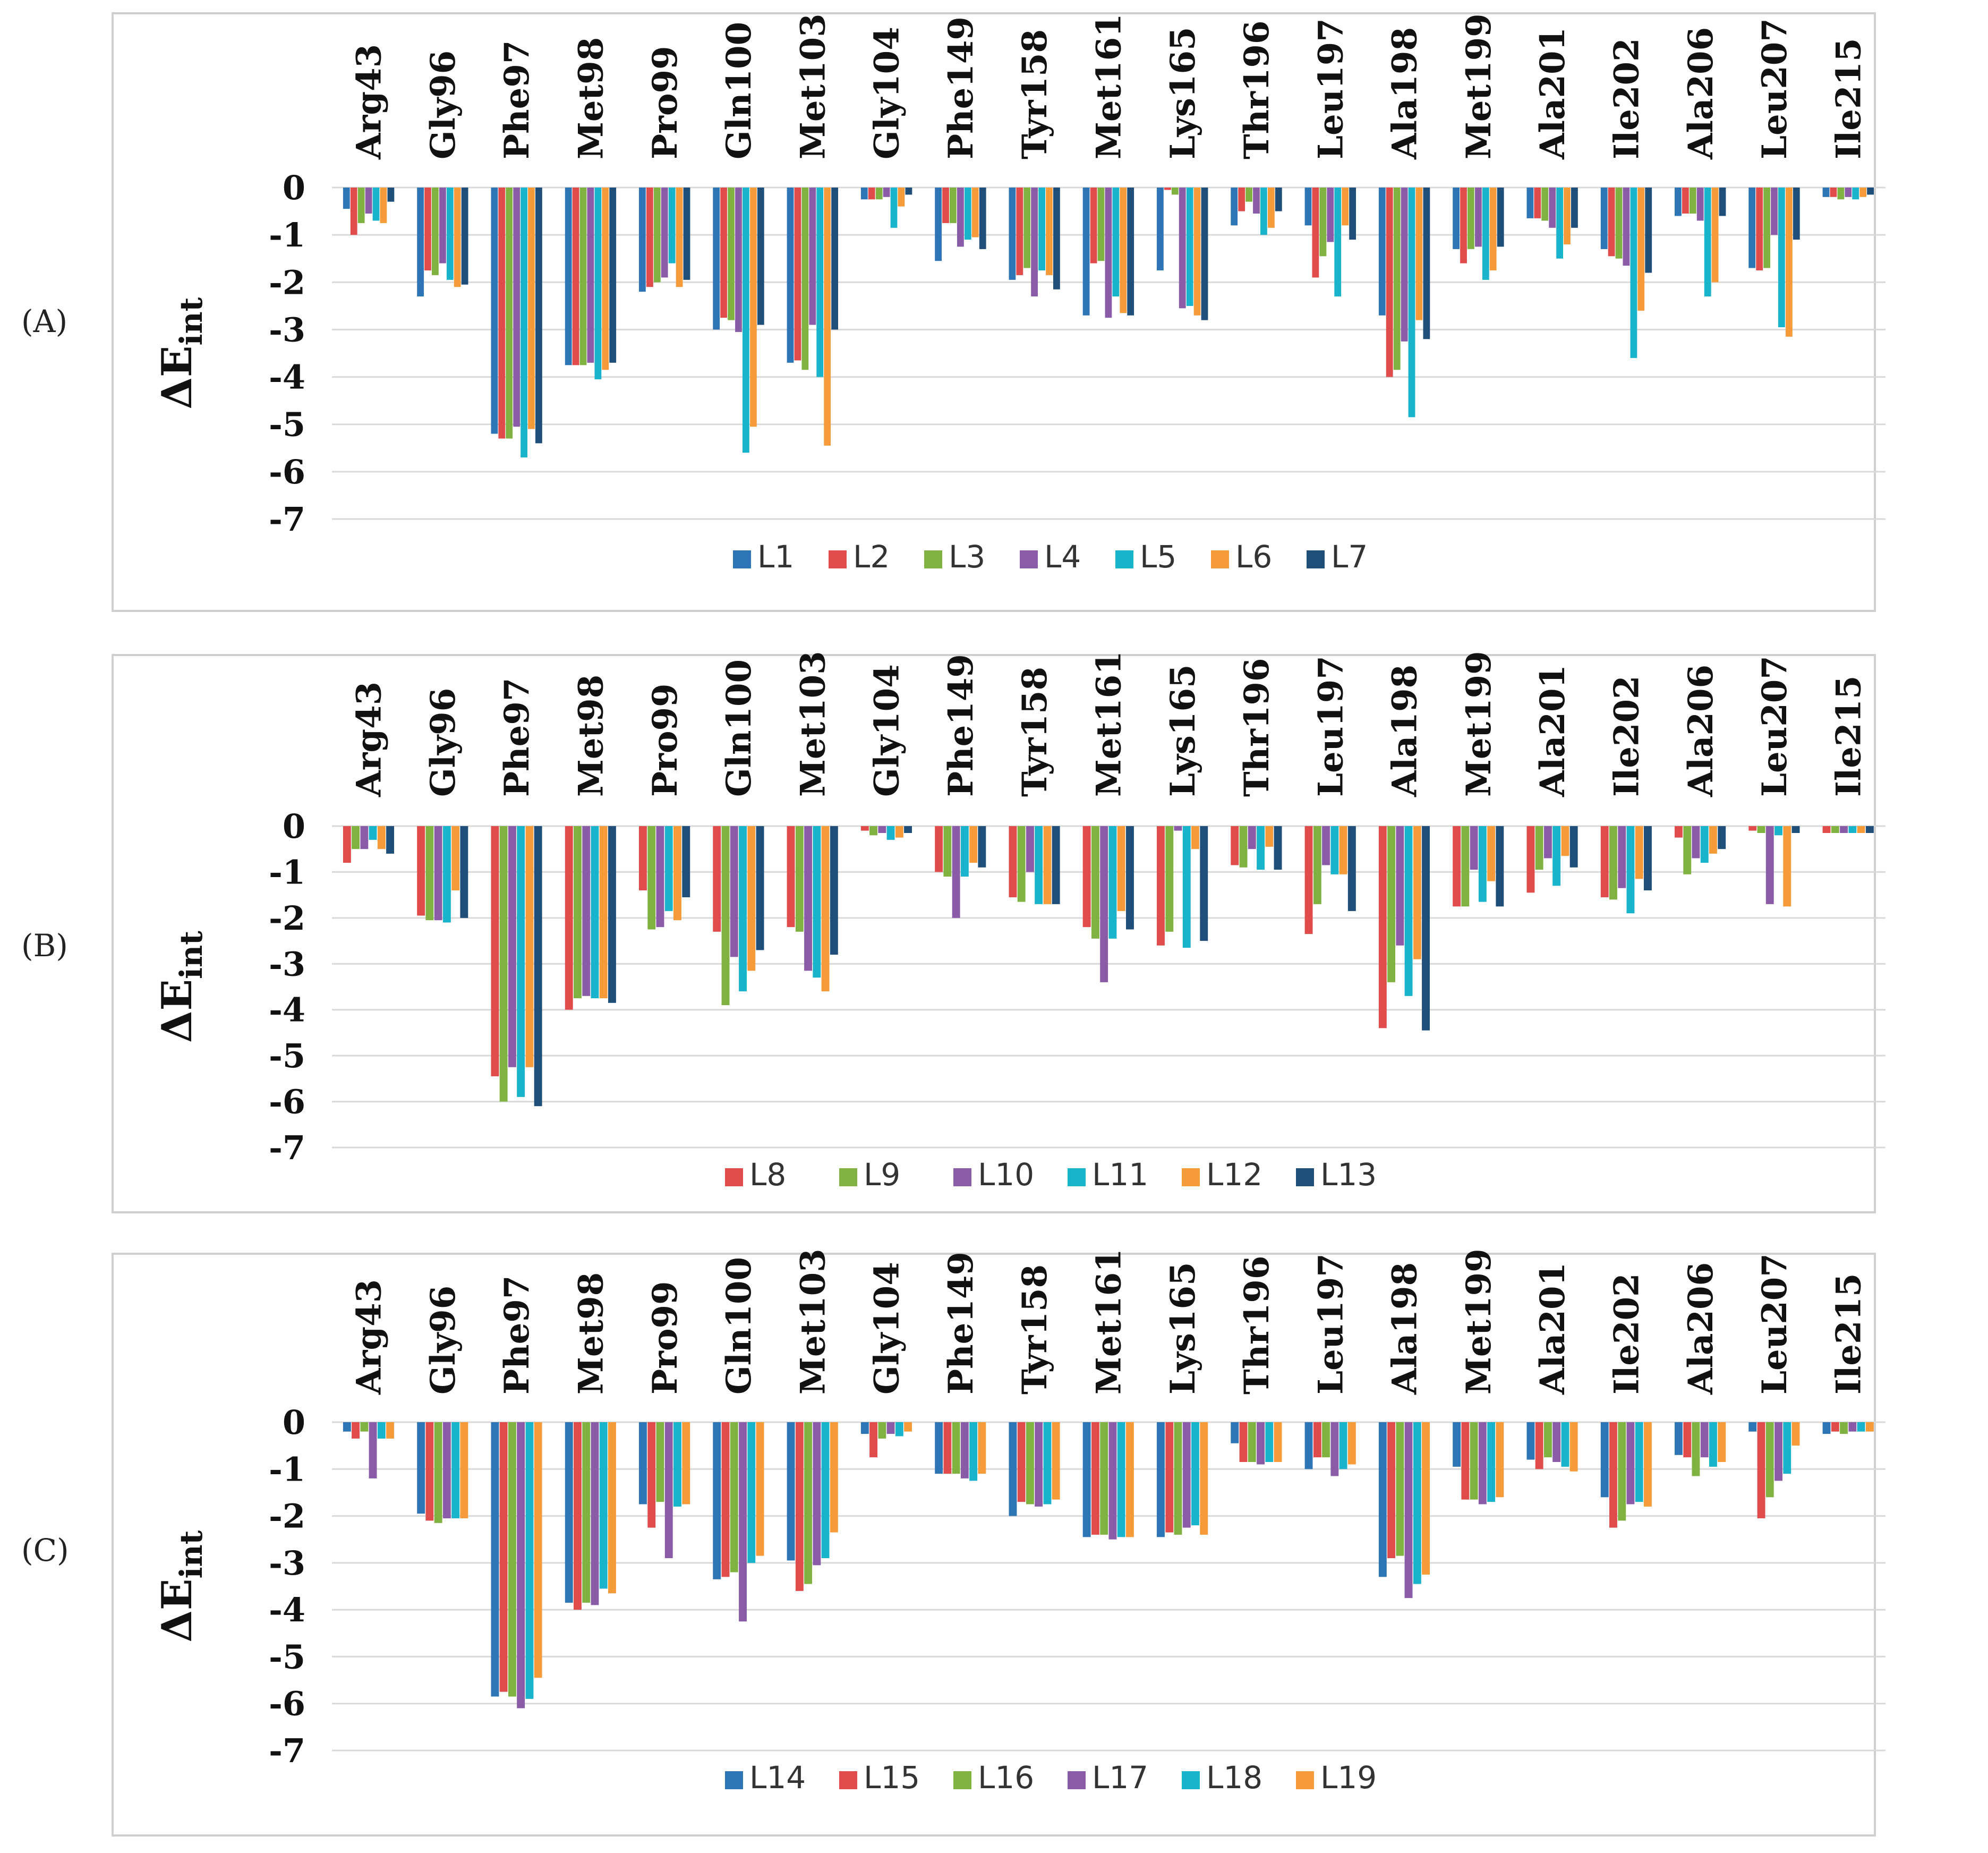 The height and width of the screenshot is (1853, 1988). I want to click on bar-L19-Arg43, so click(390, 1430).